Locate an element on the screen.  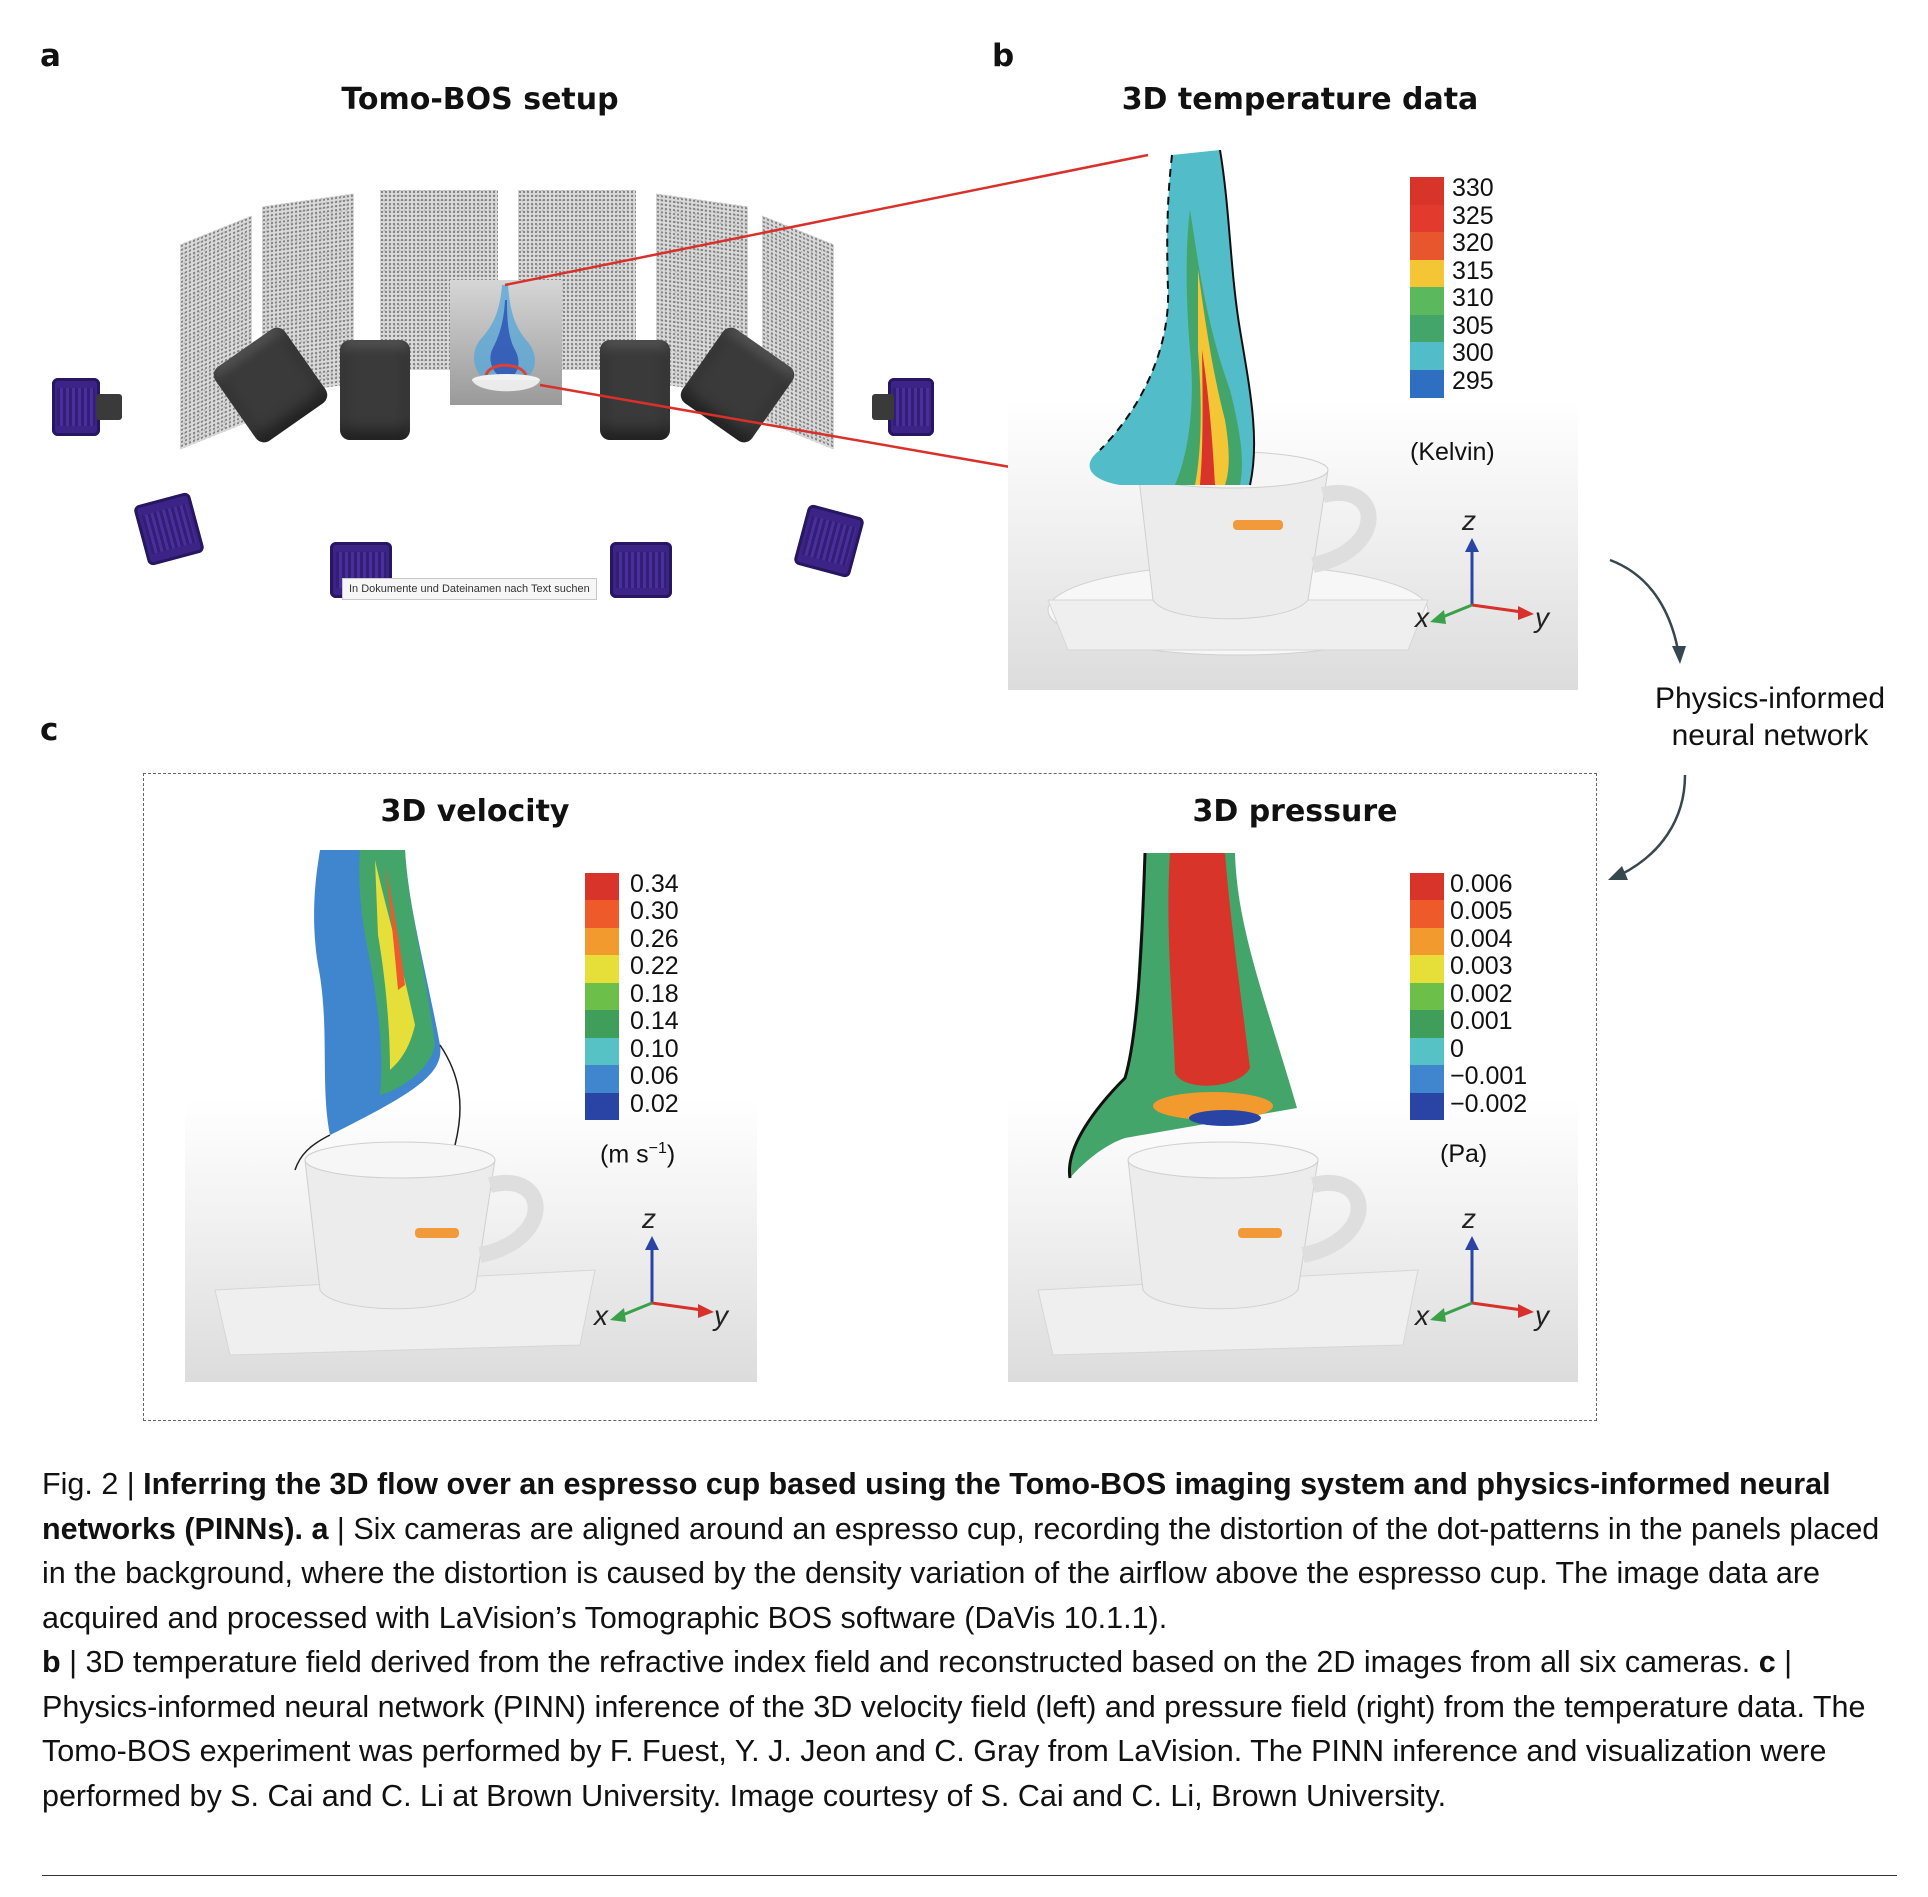
temperature-colorbar is located at coordinates (1427, 287).